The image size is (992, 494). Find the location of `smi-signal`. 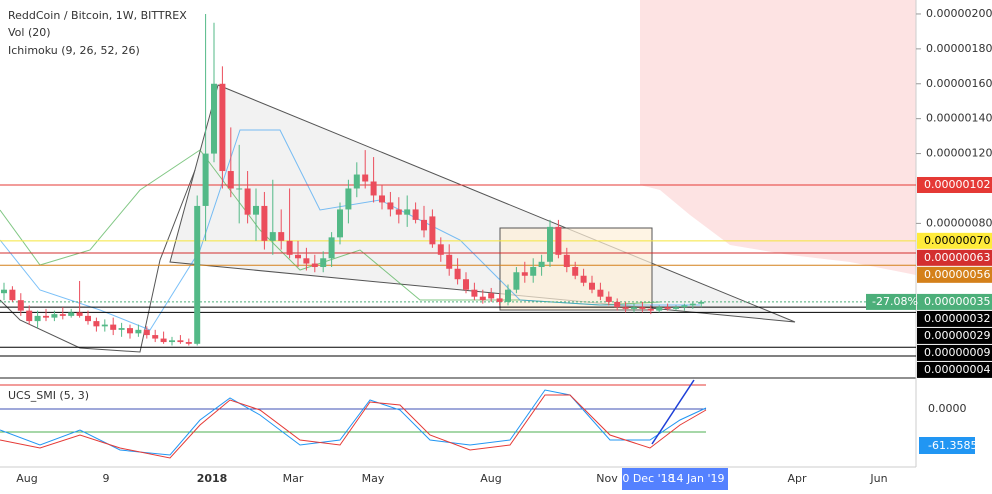

smi-signal is located at coordinates (353, 426).